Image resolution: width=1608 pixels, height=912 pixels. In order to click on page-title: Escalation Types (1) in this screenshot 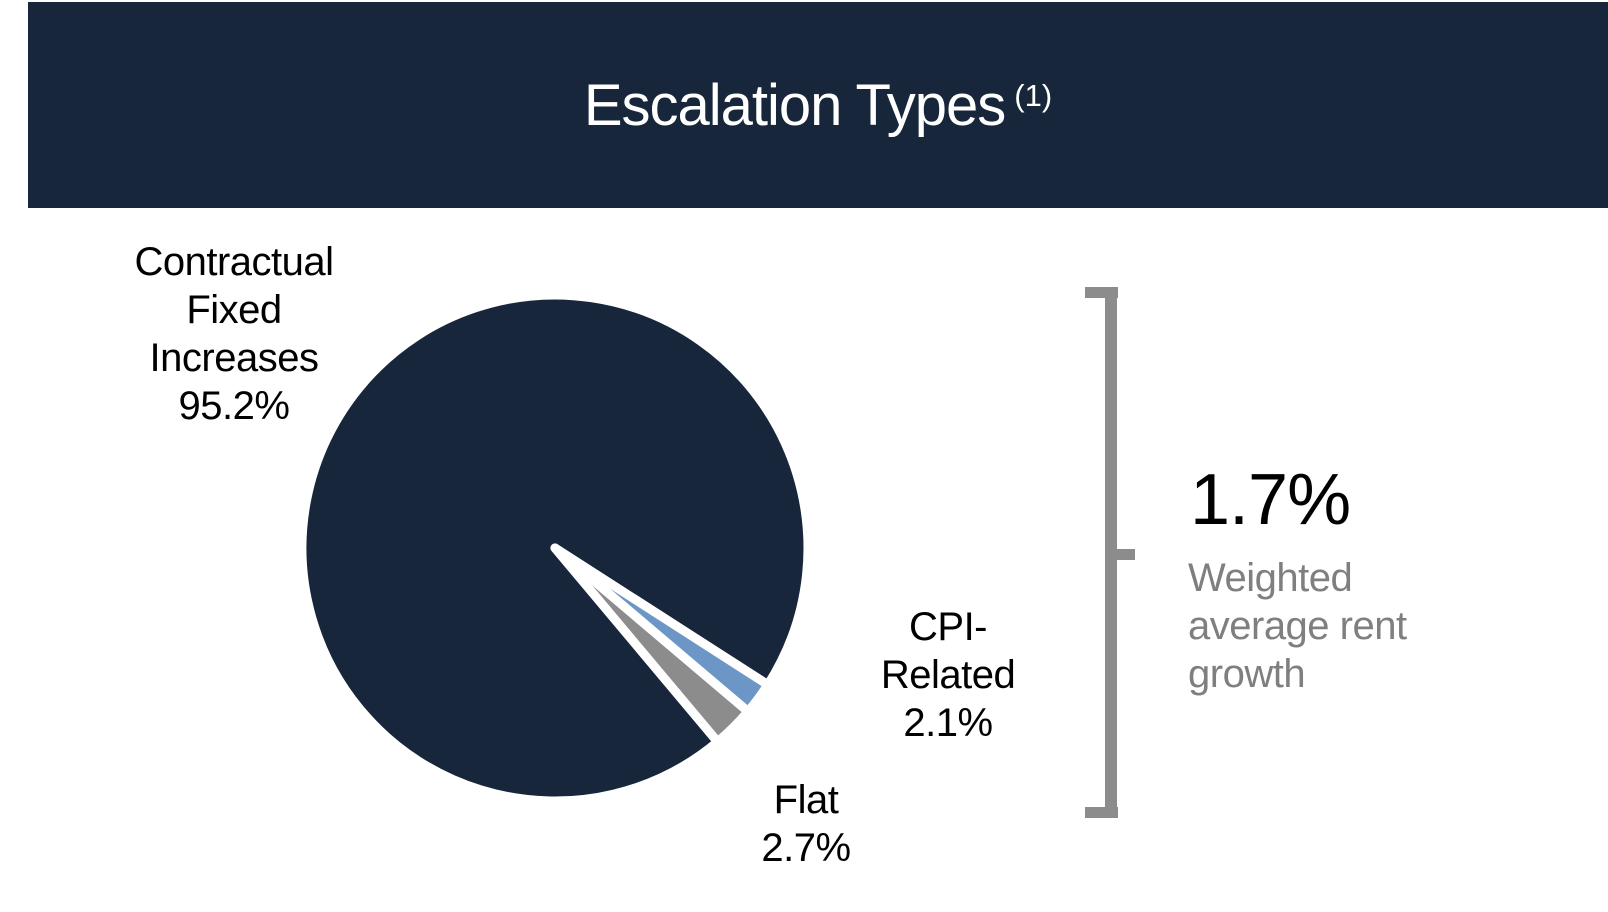, I will do `click(818, 105)`.